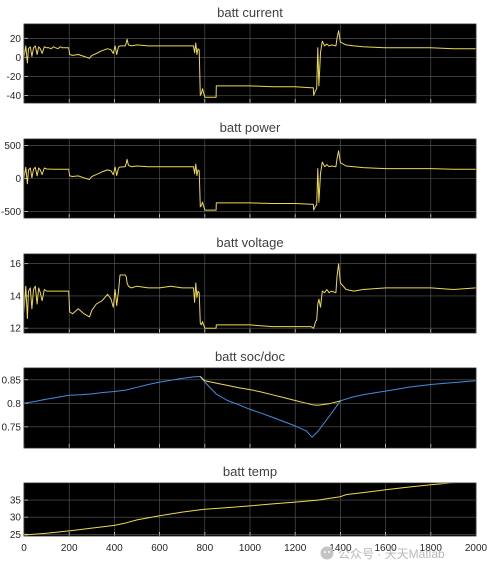 This screenshot has width=494, height=577. I want to click on y-tick-label: 20, so click(16, 39).